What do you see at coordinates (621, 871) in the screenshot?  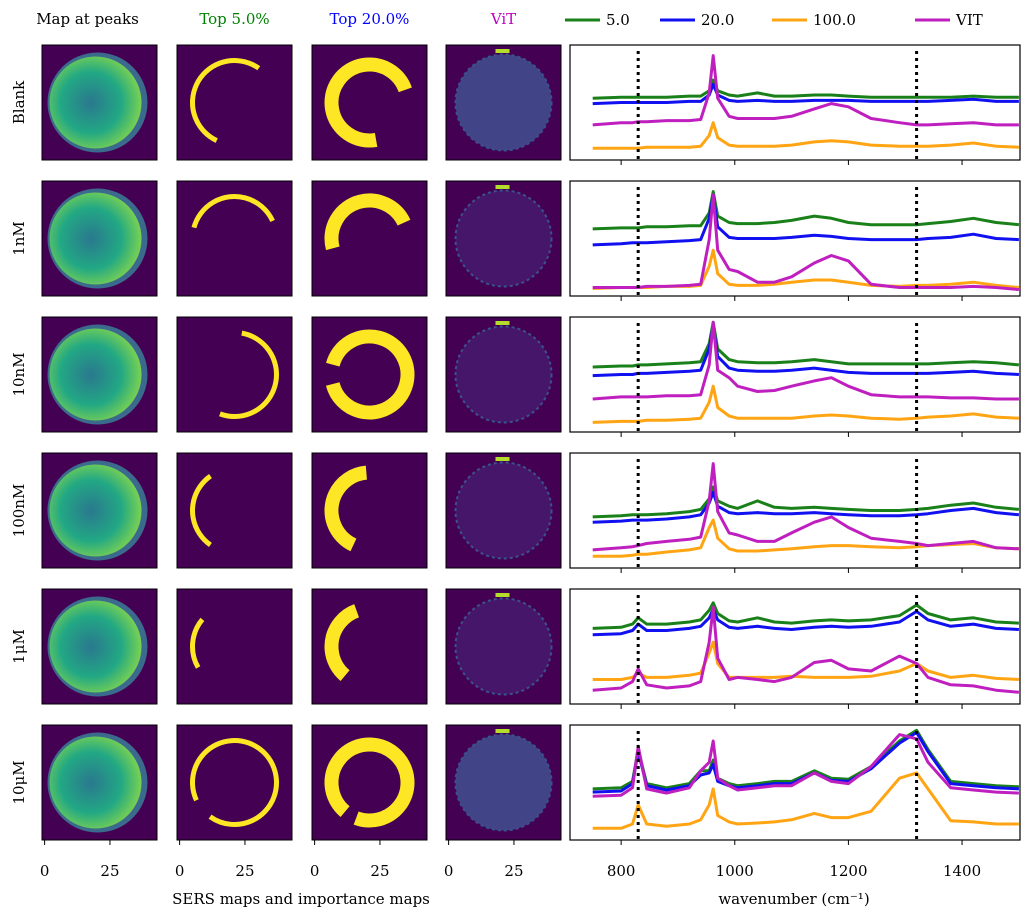 I see `x-tick-label: 800` at bounding box center [621, 871].